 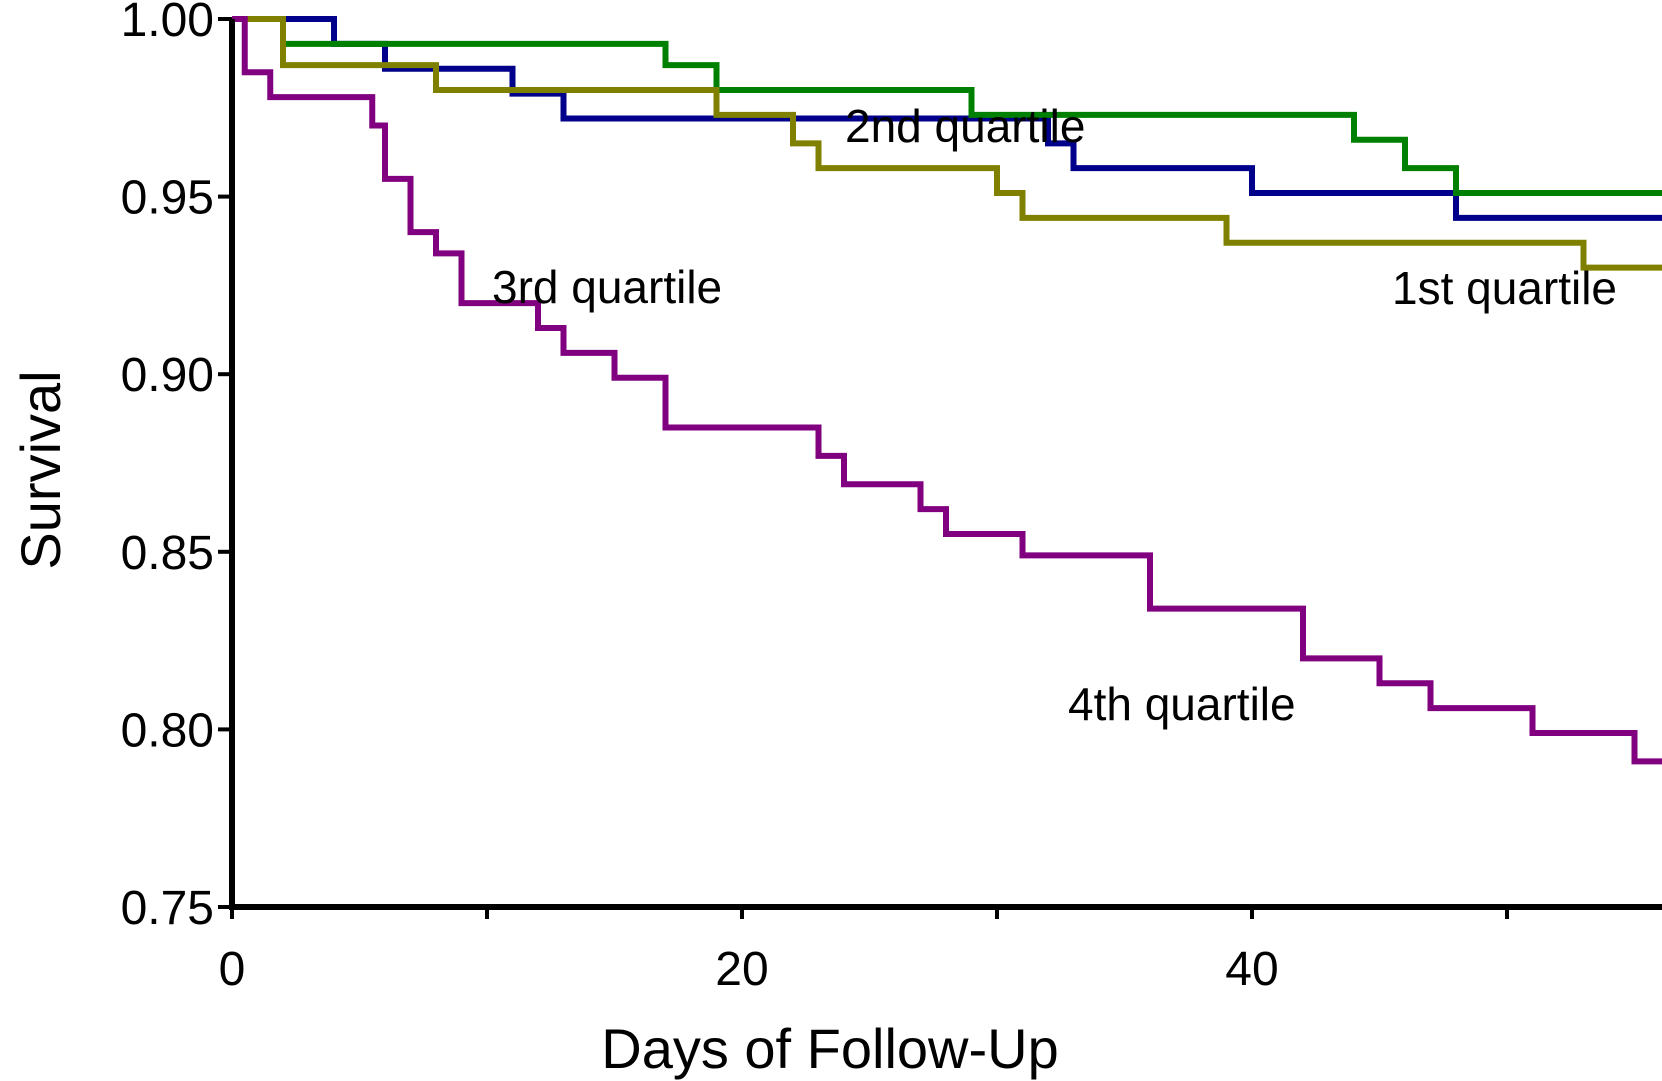 I want to click on x-axis-title: Days of Follow-Up, so click(x=829, y=1048).